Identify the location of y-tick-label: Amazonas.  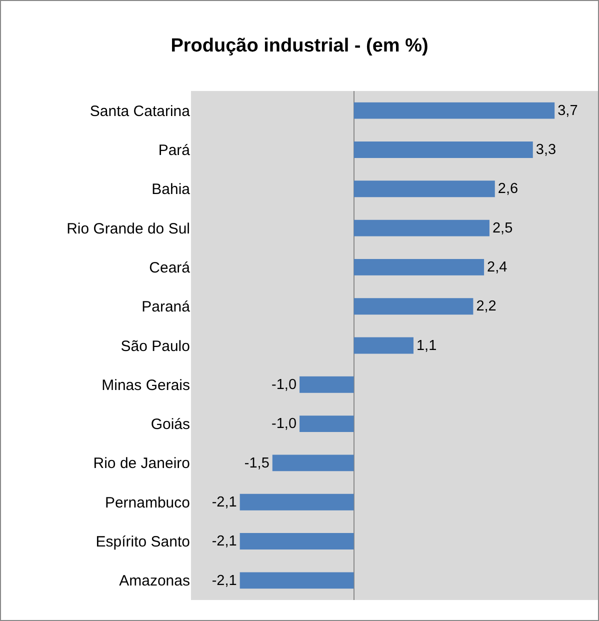
(154, 581).